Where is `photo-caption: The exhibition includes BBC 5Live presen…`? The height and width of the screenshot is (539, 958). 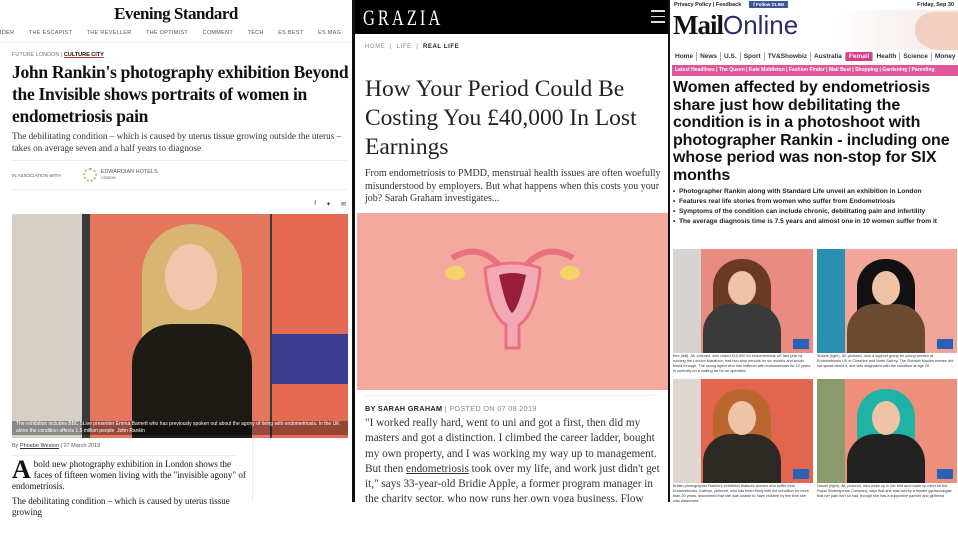
photo-caption: The exhibition includes BBC 5Live presen… is located at coordinates (180, 428).